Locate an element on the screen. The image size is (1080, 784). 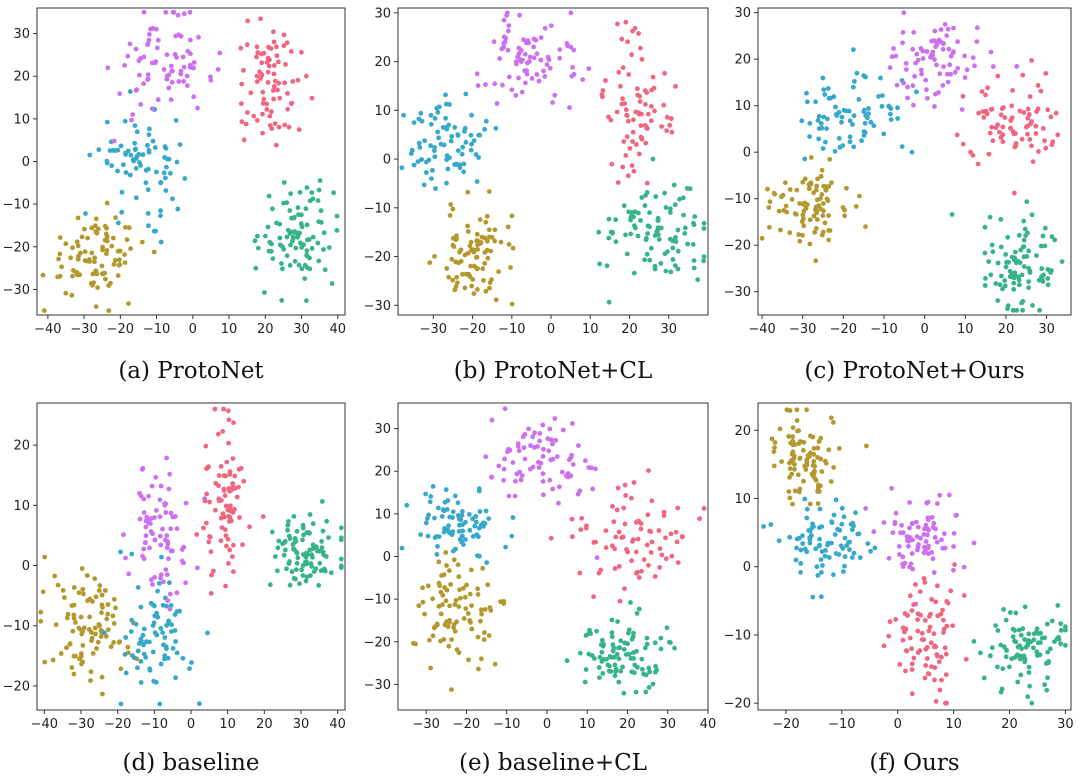
panel-caption: (e) baseline+CL is located at coordinates (553, 763).